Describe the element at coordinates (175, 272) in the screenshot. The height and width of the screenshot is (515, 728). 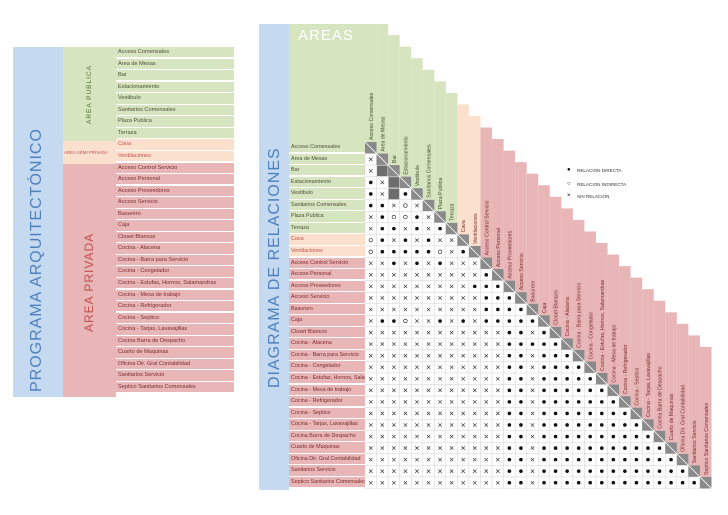
I see `program-list-item: Cocina - Congelador` at that location.